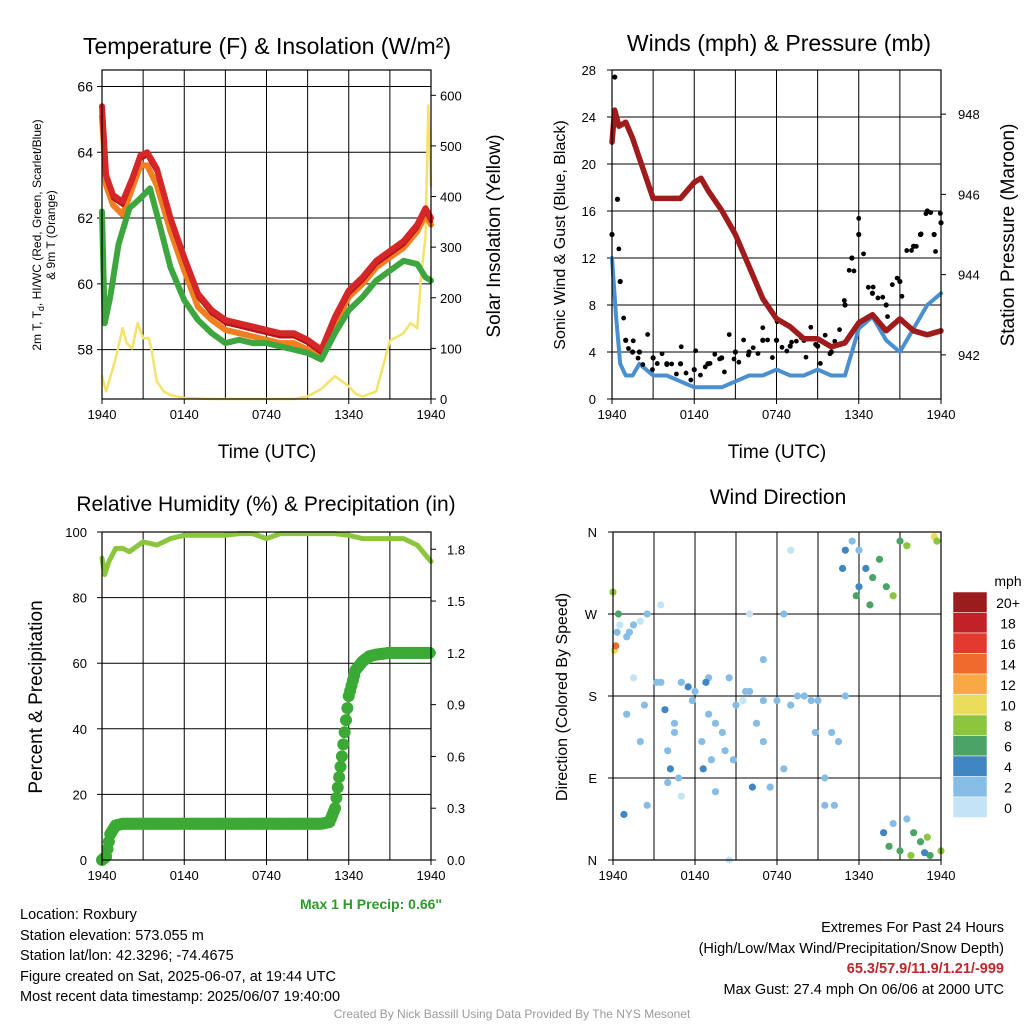 This screenshot has height=1024, width=1024. What do you see at coordinates (451, 348) in the screenshot?
I see `insolation-y2-tick-label: 100` at bounding box center [451, 348].